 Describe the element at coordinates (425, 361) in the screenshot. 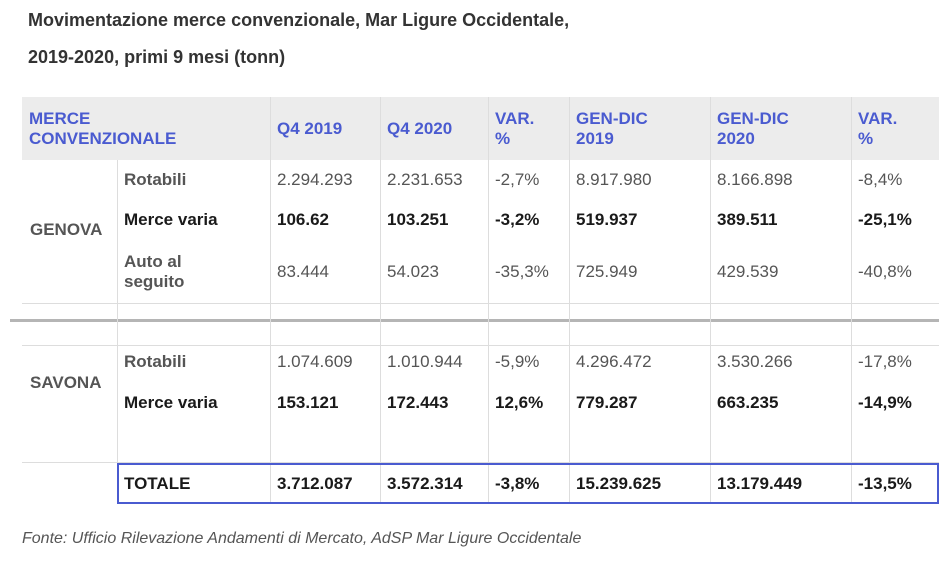

I see `value-cell: 1.010.944` at that location.